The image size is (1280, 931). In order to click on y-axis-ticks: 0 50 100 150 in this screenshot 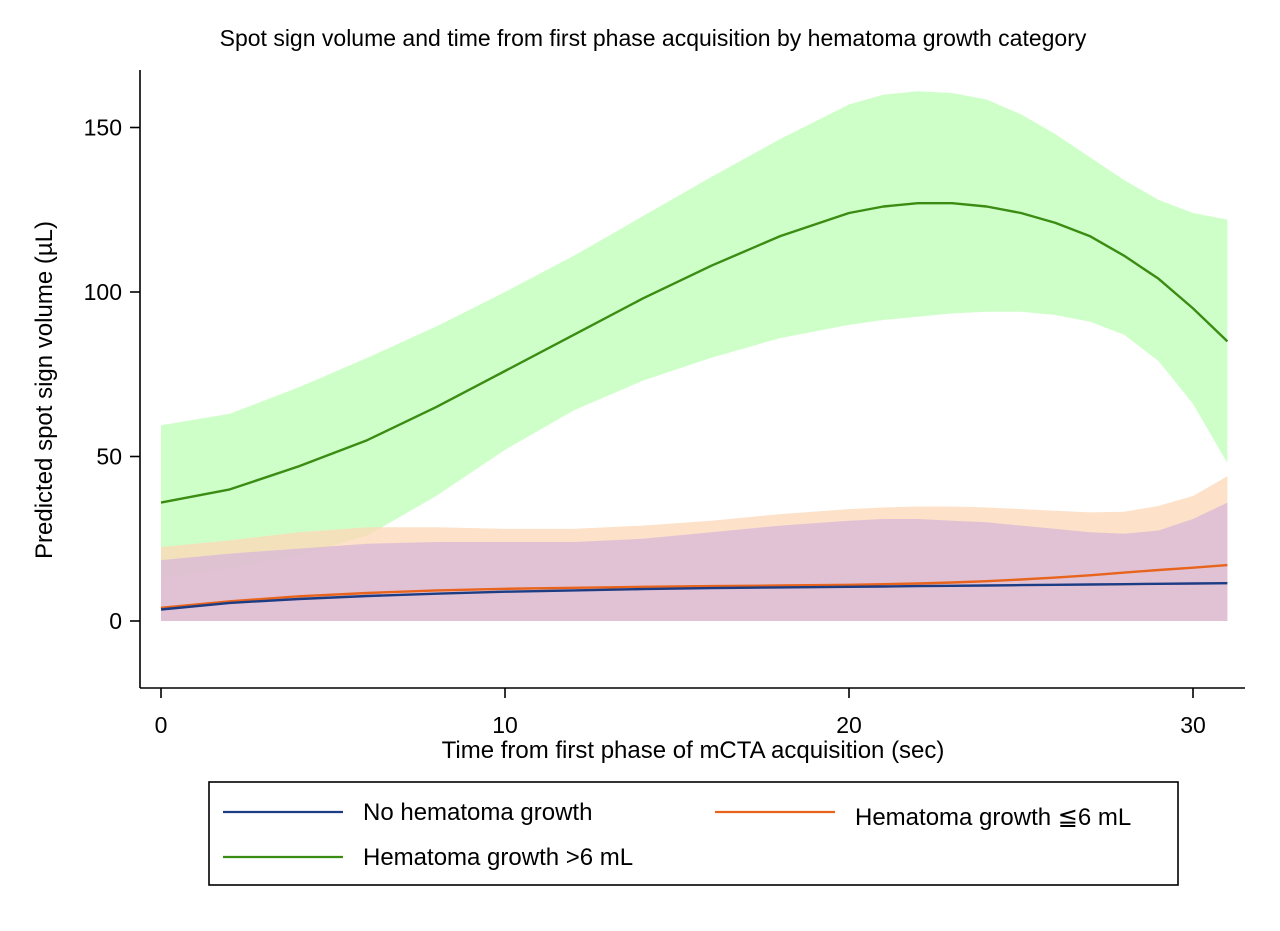, I will do `click(112, 374)`.